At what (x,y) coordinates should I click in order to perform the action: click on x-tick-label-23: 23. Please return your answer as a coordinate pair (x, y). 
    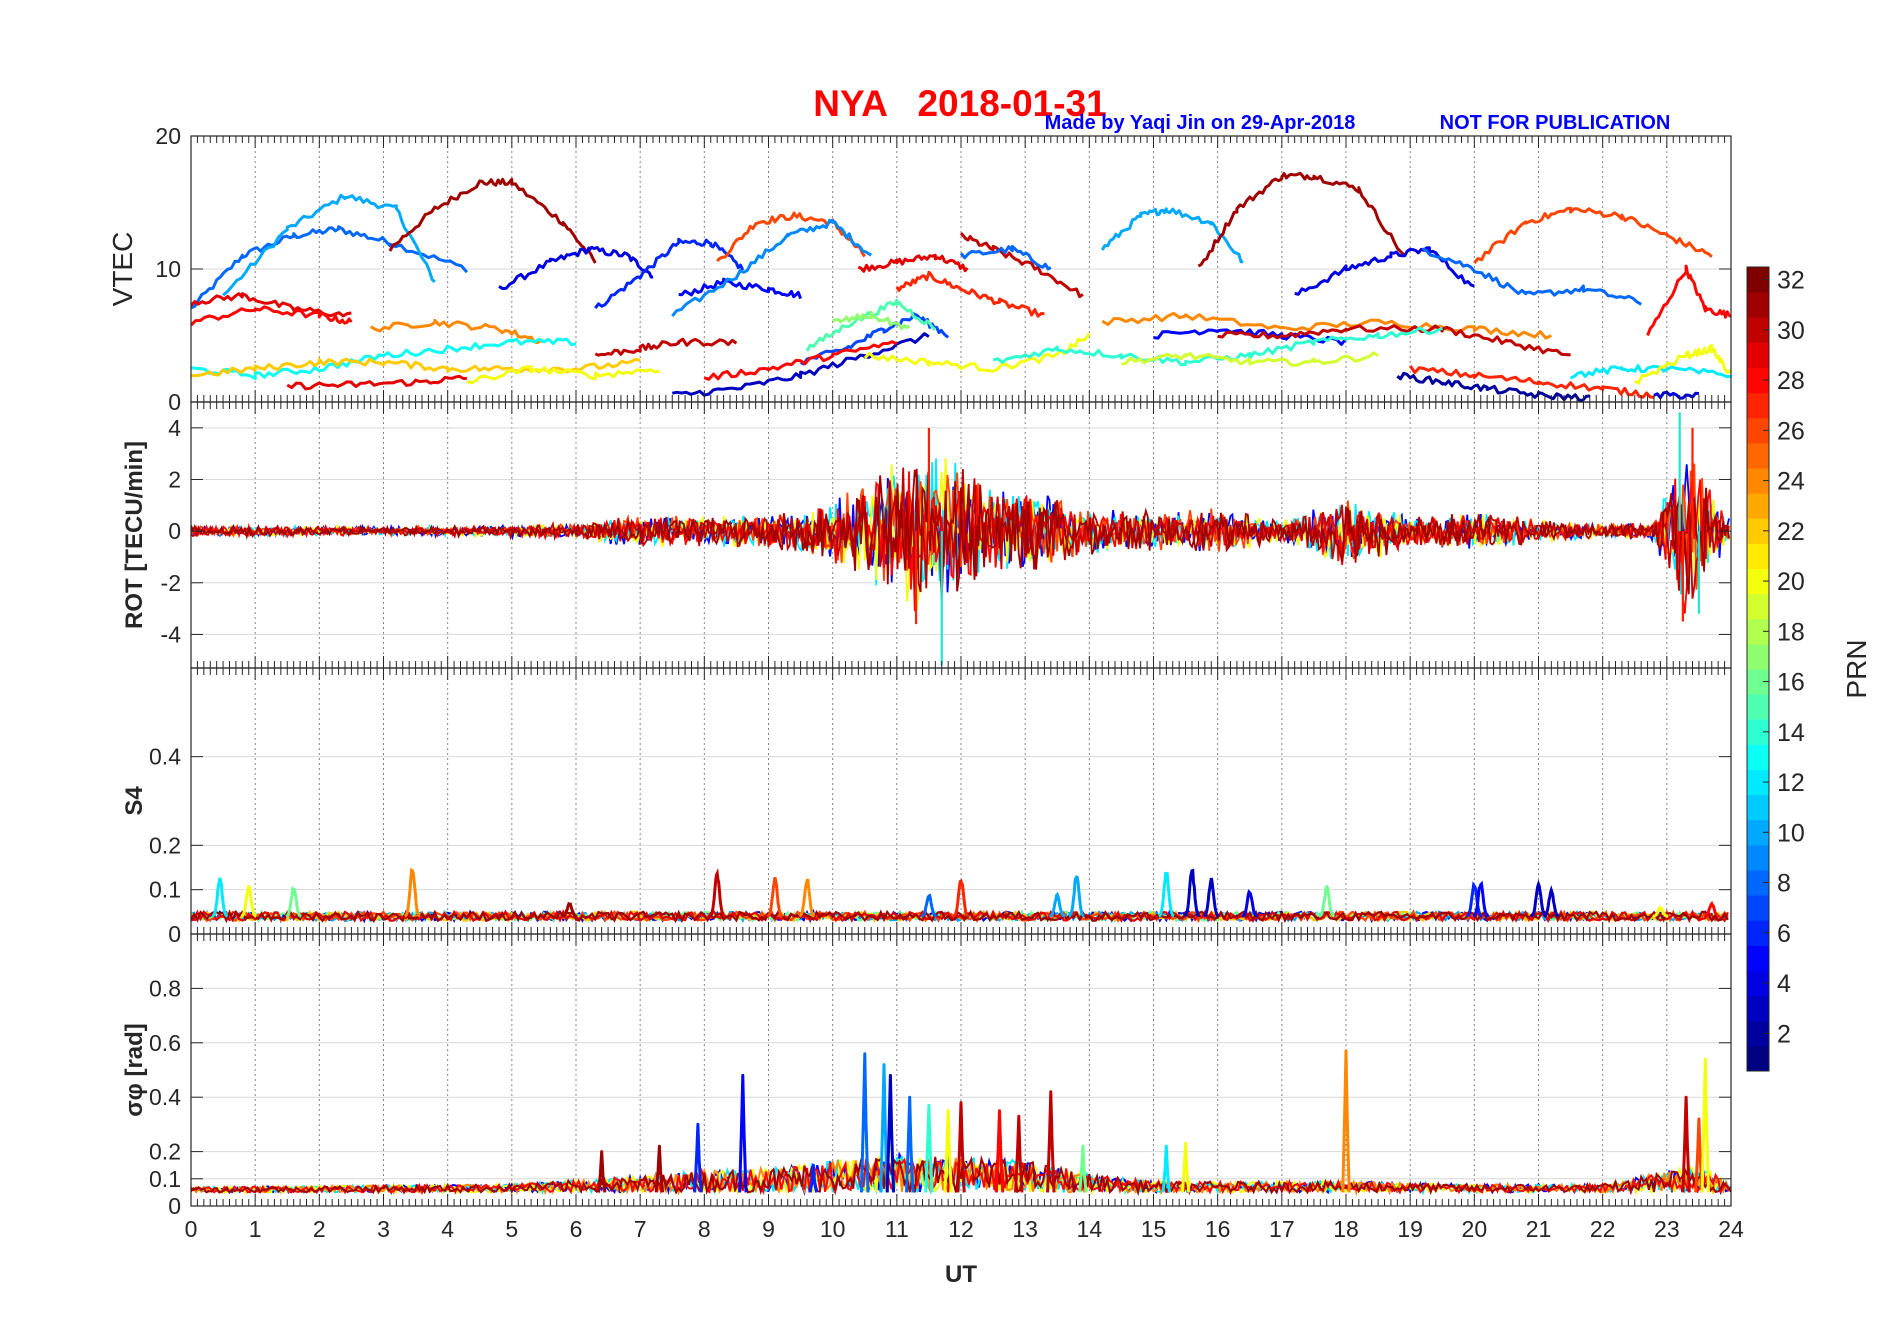
    Looking at the image, I should click on (1667, 1229).